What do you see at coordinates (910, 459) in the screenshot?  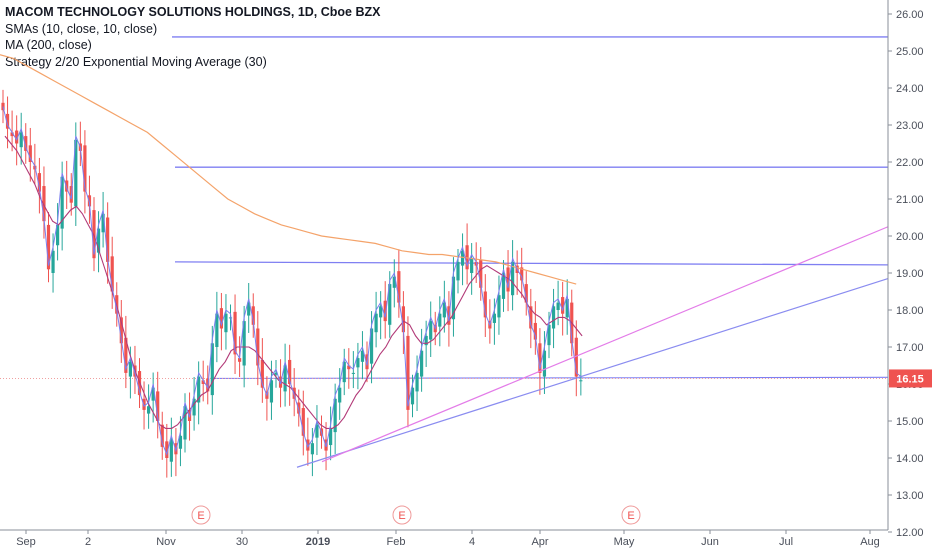 I see `y-tick-label: 14.00` at bounding box center [910, 459].